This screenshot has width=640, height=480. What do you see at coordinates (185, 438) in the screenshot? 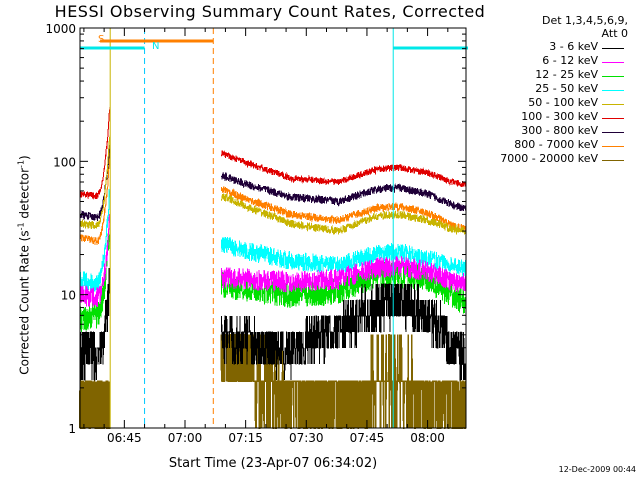
I see `x-tick-label-1: 07:00` at bounding box center [185, 438].